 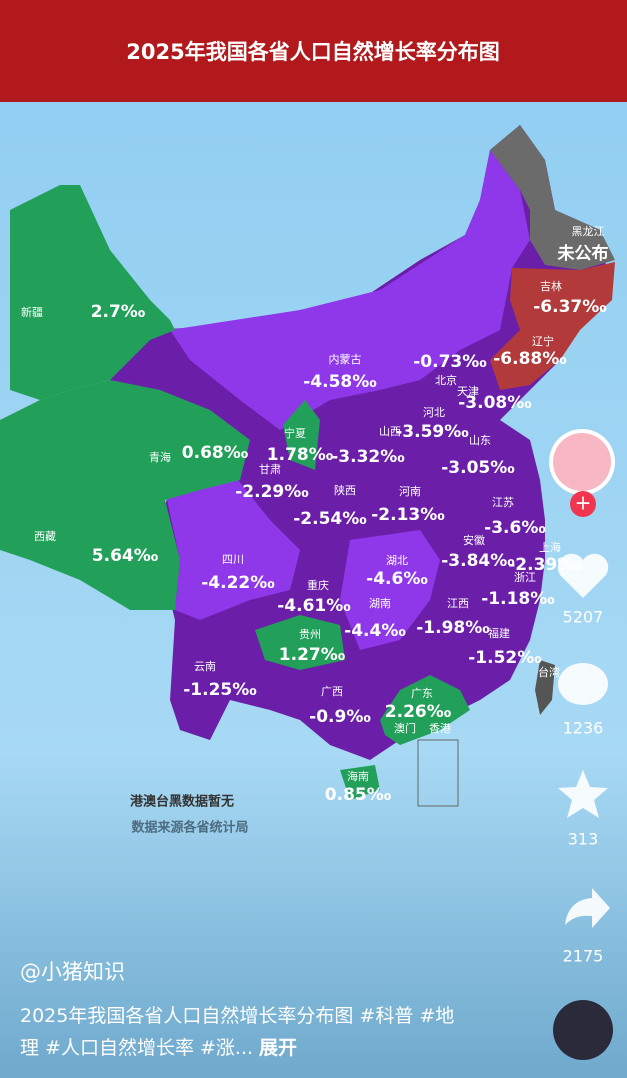 What do you see at coordinates (278, 1048) in the screenshot?
I see `expand-button: 展开` at bounding box center [278, 1048].